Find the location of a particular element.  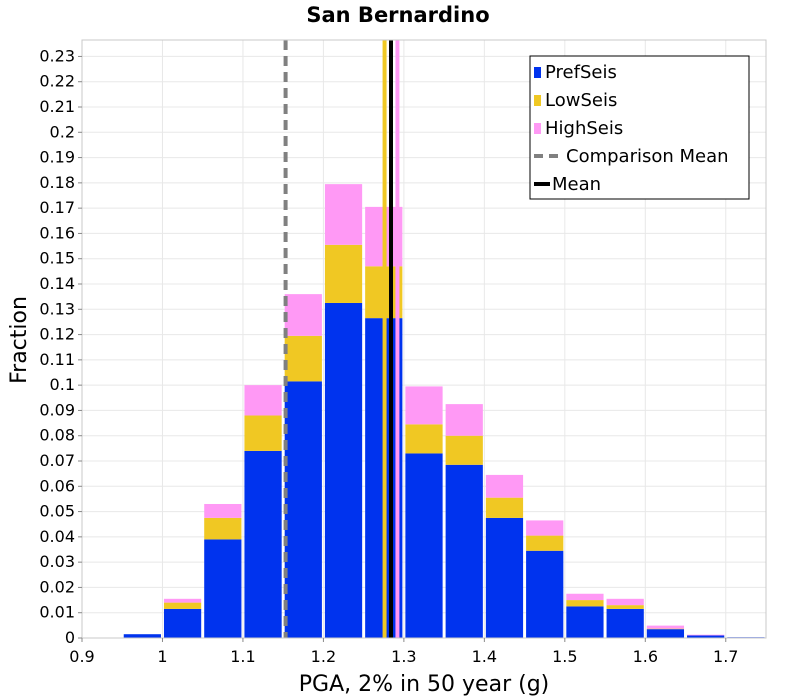

y-tick-label: 0.09 is located at coordinates (57, 409).